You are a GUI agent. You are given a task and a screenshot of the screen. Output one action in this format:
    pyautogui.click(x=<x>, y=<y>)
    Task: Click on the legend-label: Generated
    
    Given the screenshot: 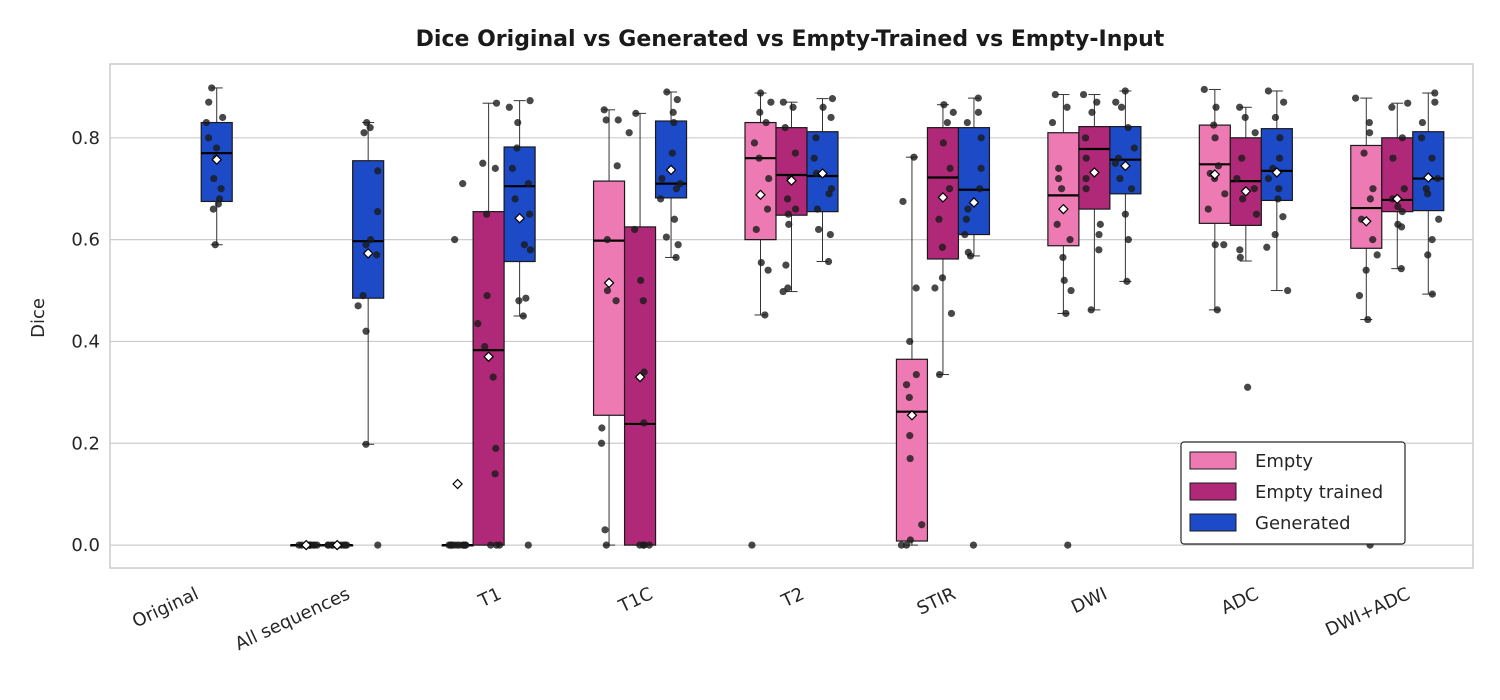 What is the action you would take?
    pyautogui.click(x=1303, y=523)
    